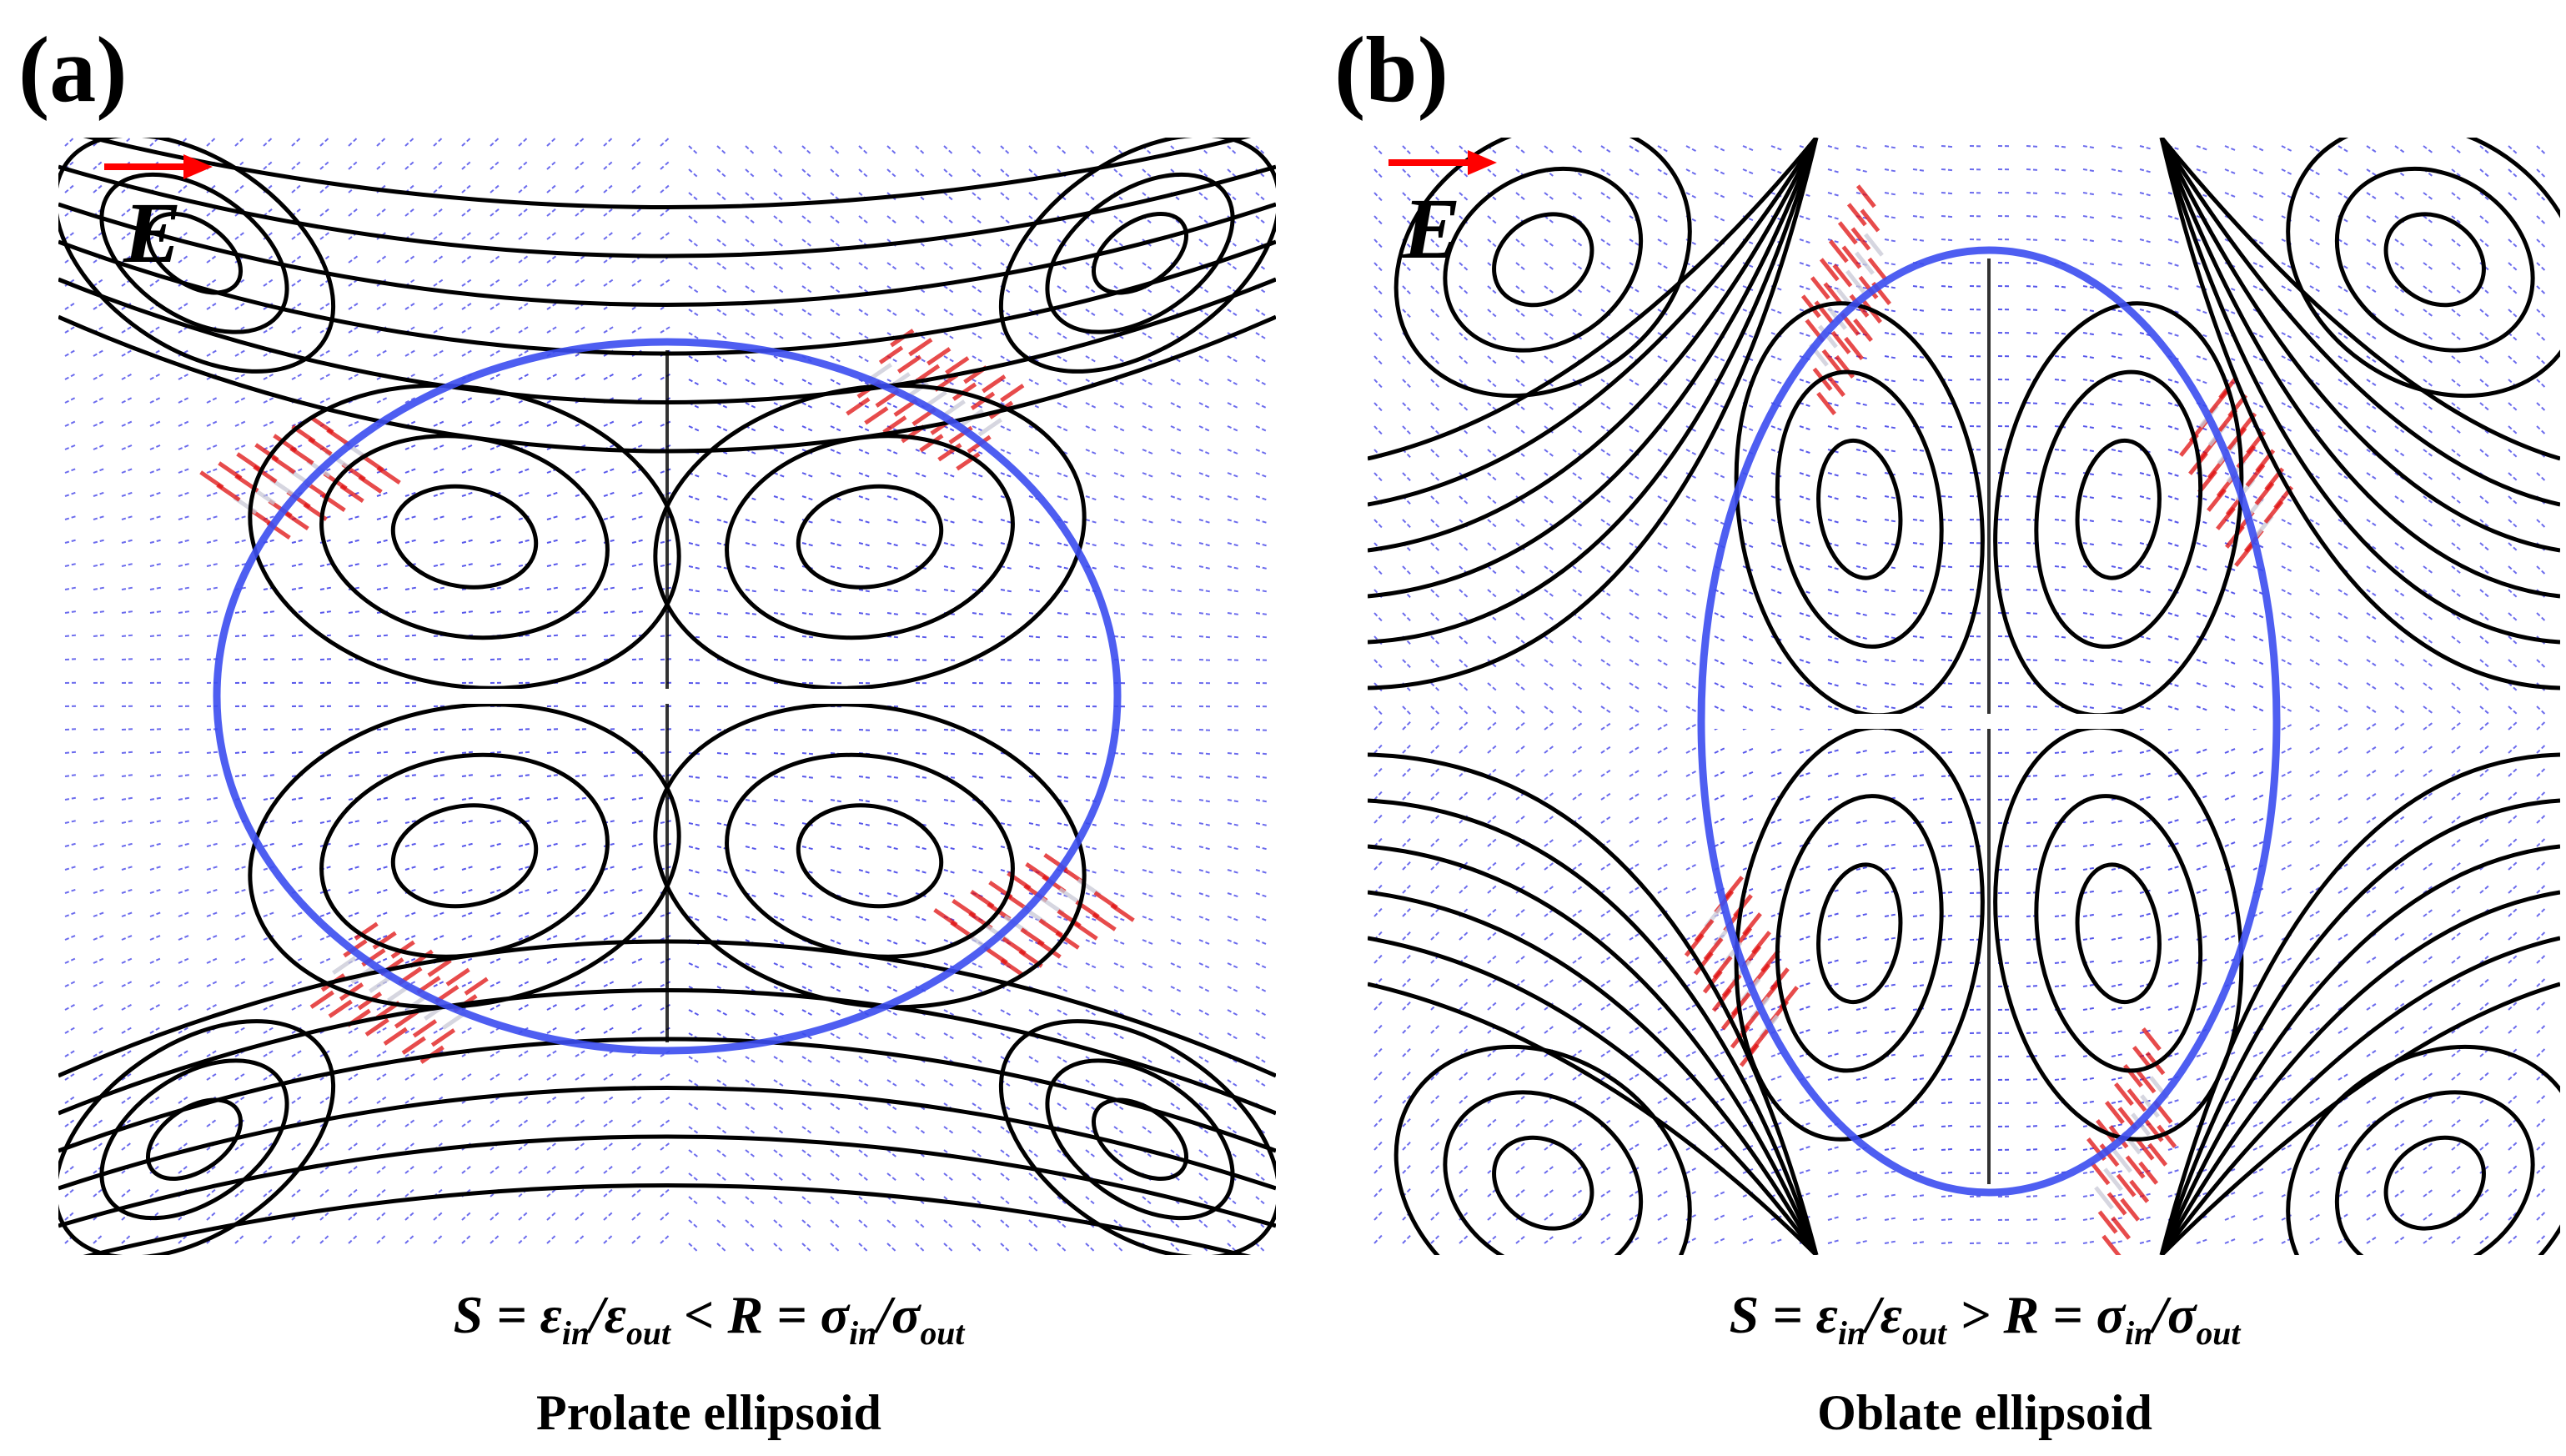 Image resolution: width=2566 pixels, height=1456 pixels. Describe the element at coordinates (1985, 1318) in the screenshot. I see `panel-b-formula: S = εin/εout > R = σin/σout` at that location.